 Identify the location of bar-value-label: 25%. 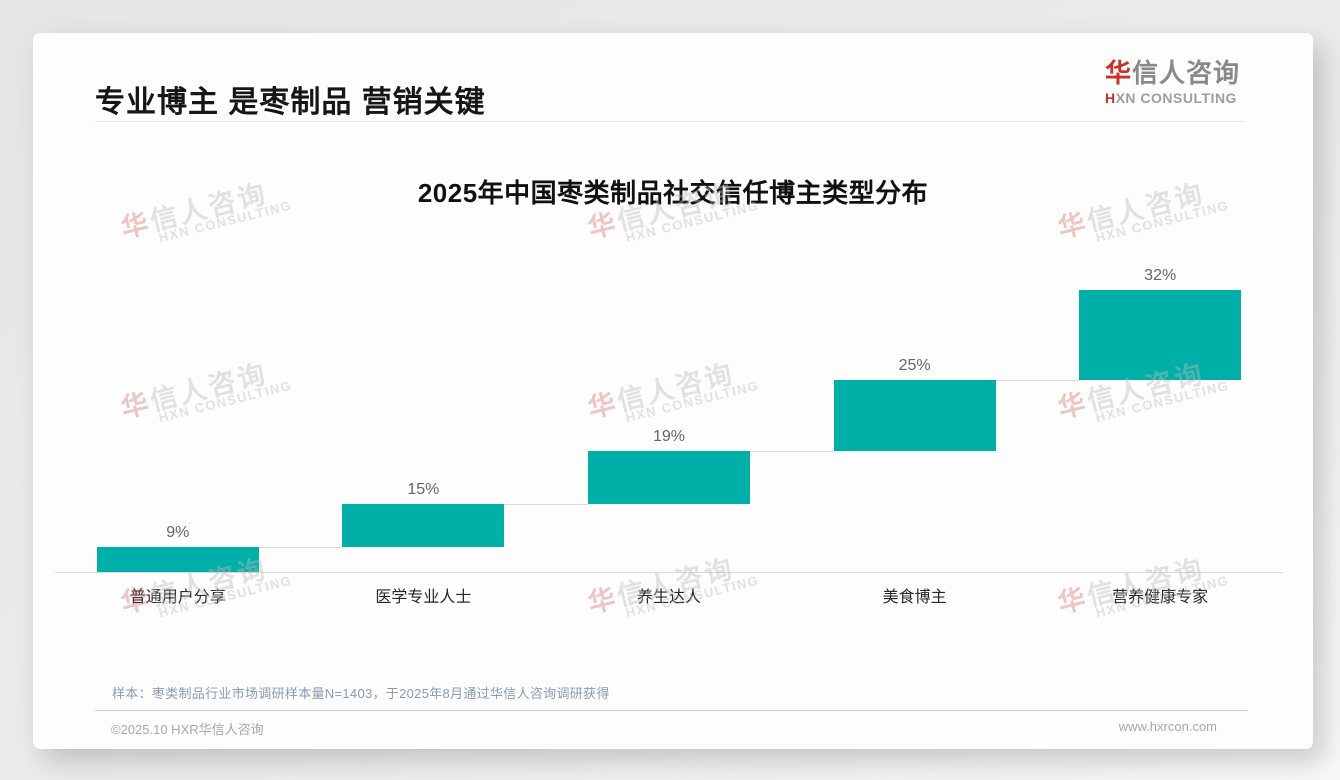
(914, 366).